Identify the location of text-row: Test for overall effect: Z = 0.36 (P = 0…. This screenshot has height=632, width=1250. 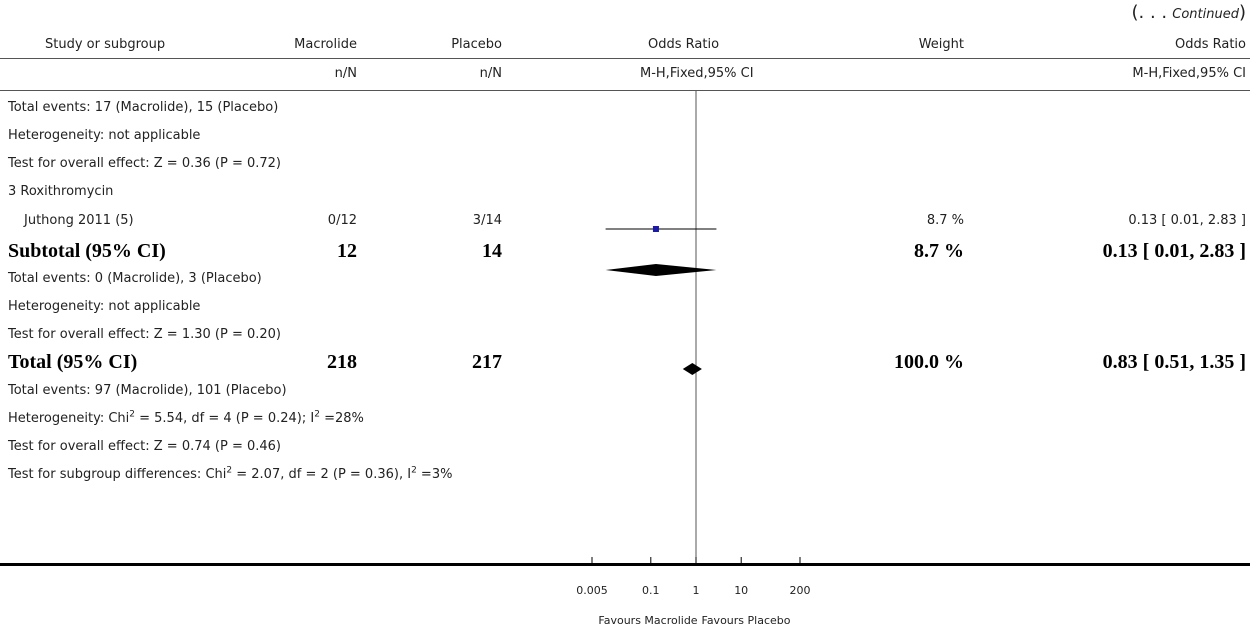
(144, 163).